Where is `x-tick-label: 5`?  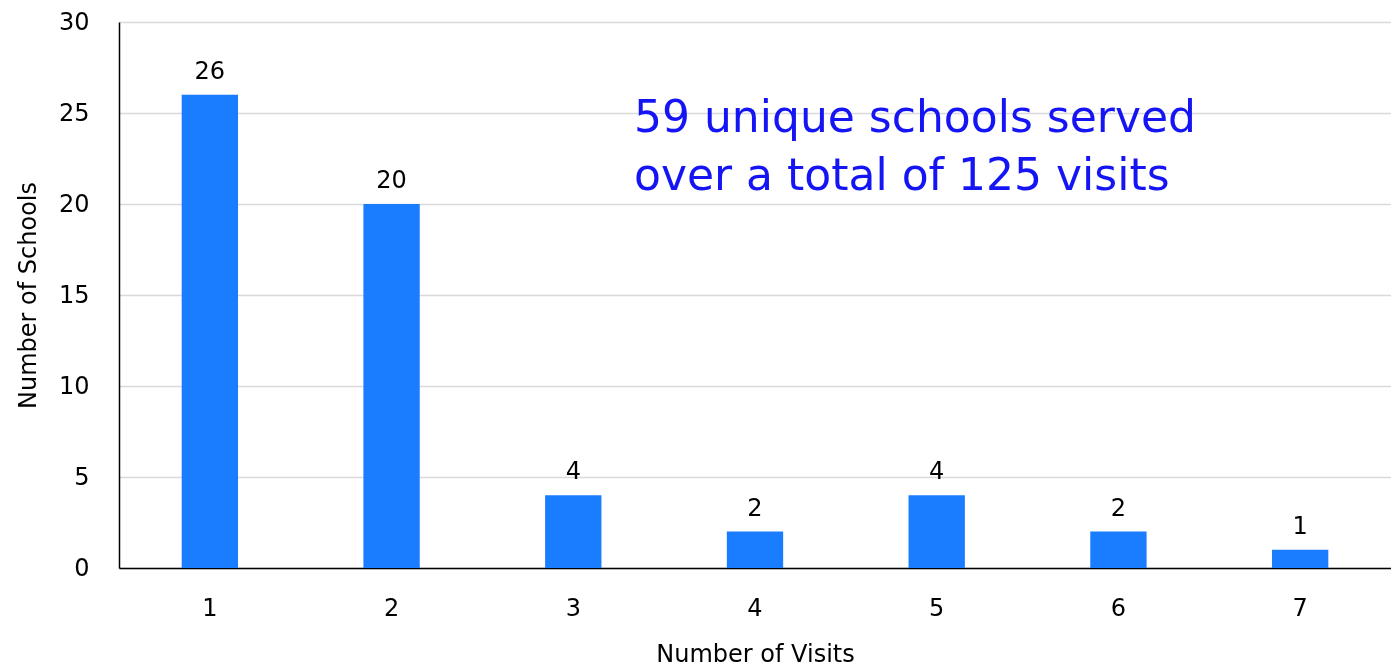 x-tick-label: 5 is located at coordinates (937, 607).